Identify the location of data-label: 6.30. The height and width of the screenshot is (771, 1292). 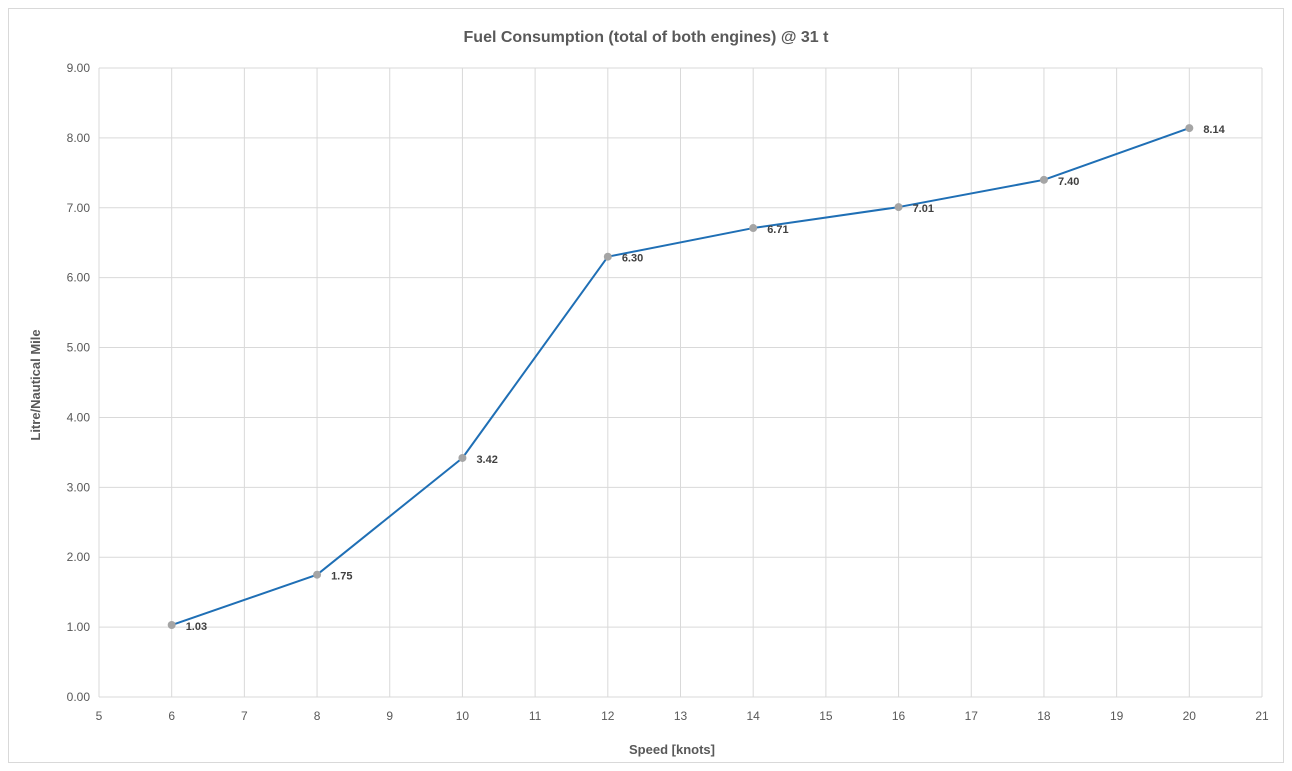
(632, 259).